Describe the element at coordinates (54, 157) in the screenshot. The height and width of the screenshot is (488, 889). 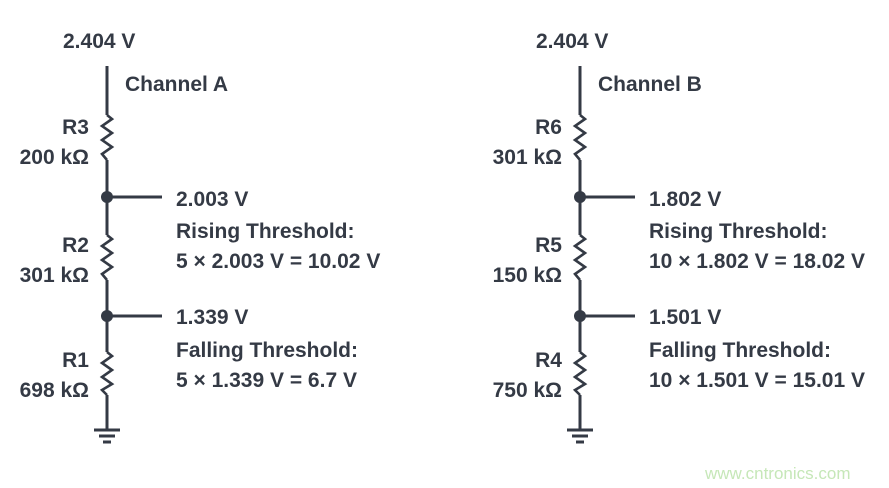
I see `resistor-value: 200 kΩ` at that location.